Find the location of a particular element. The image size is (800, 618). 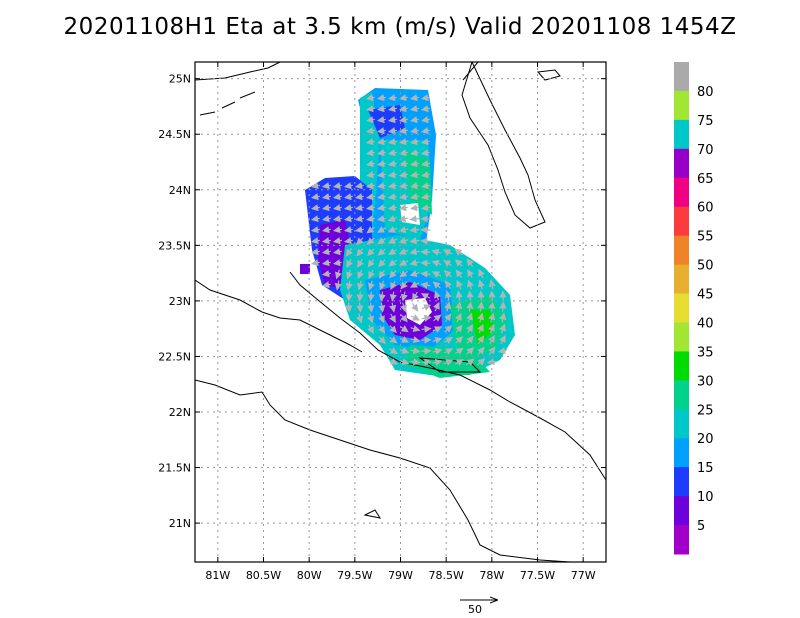

vector-reference: 50 is located at coordinates (478, 608).